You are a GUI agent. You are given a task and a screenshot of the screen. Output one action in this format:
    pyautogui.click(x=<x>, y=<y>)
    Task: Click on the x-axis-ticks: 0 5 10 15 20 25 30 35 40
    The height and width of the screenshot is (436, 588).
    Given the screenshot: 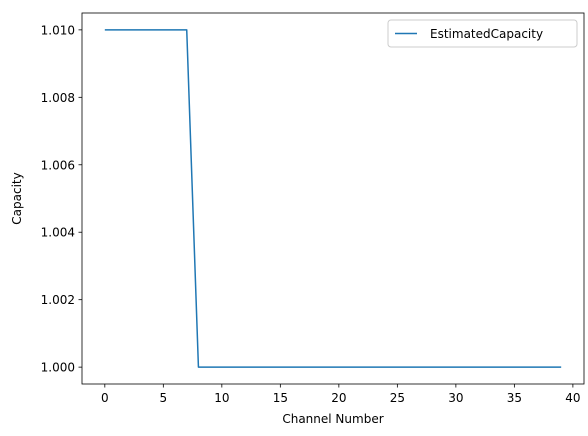 What is the action you would take?
    pyautogui.click(x=341, y=394)
    